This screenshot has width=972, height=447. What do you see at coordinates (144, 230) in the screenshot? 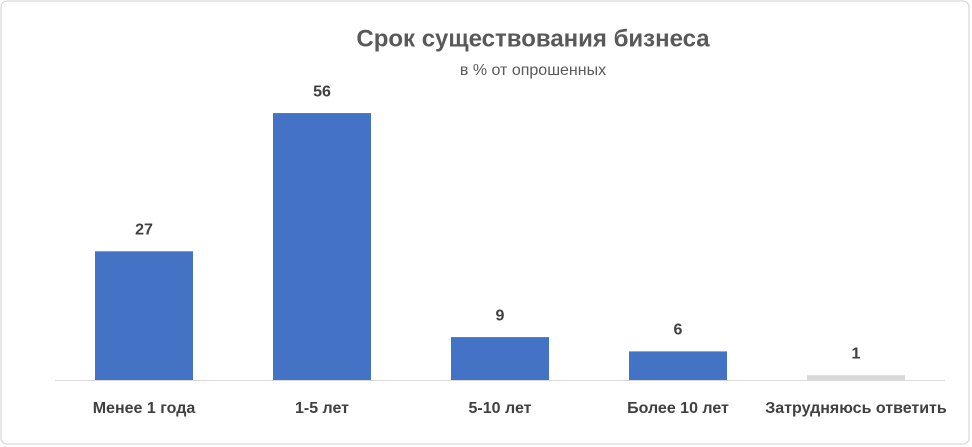
I see `value-label: 27` at bounding box center [144, 230].